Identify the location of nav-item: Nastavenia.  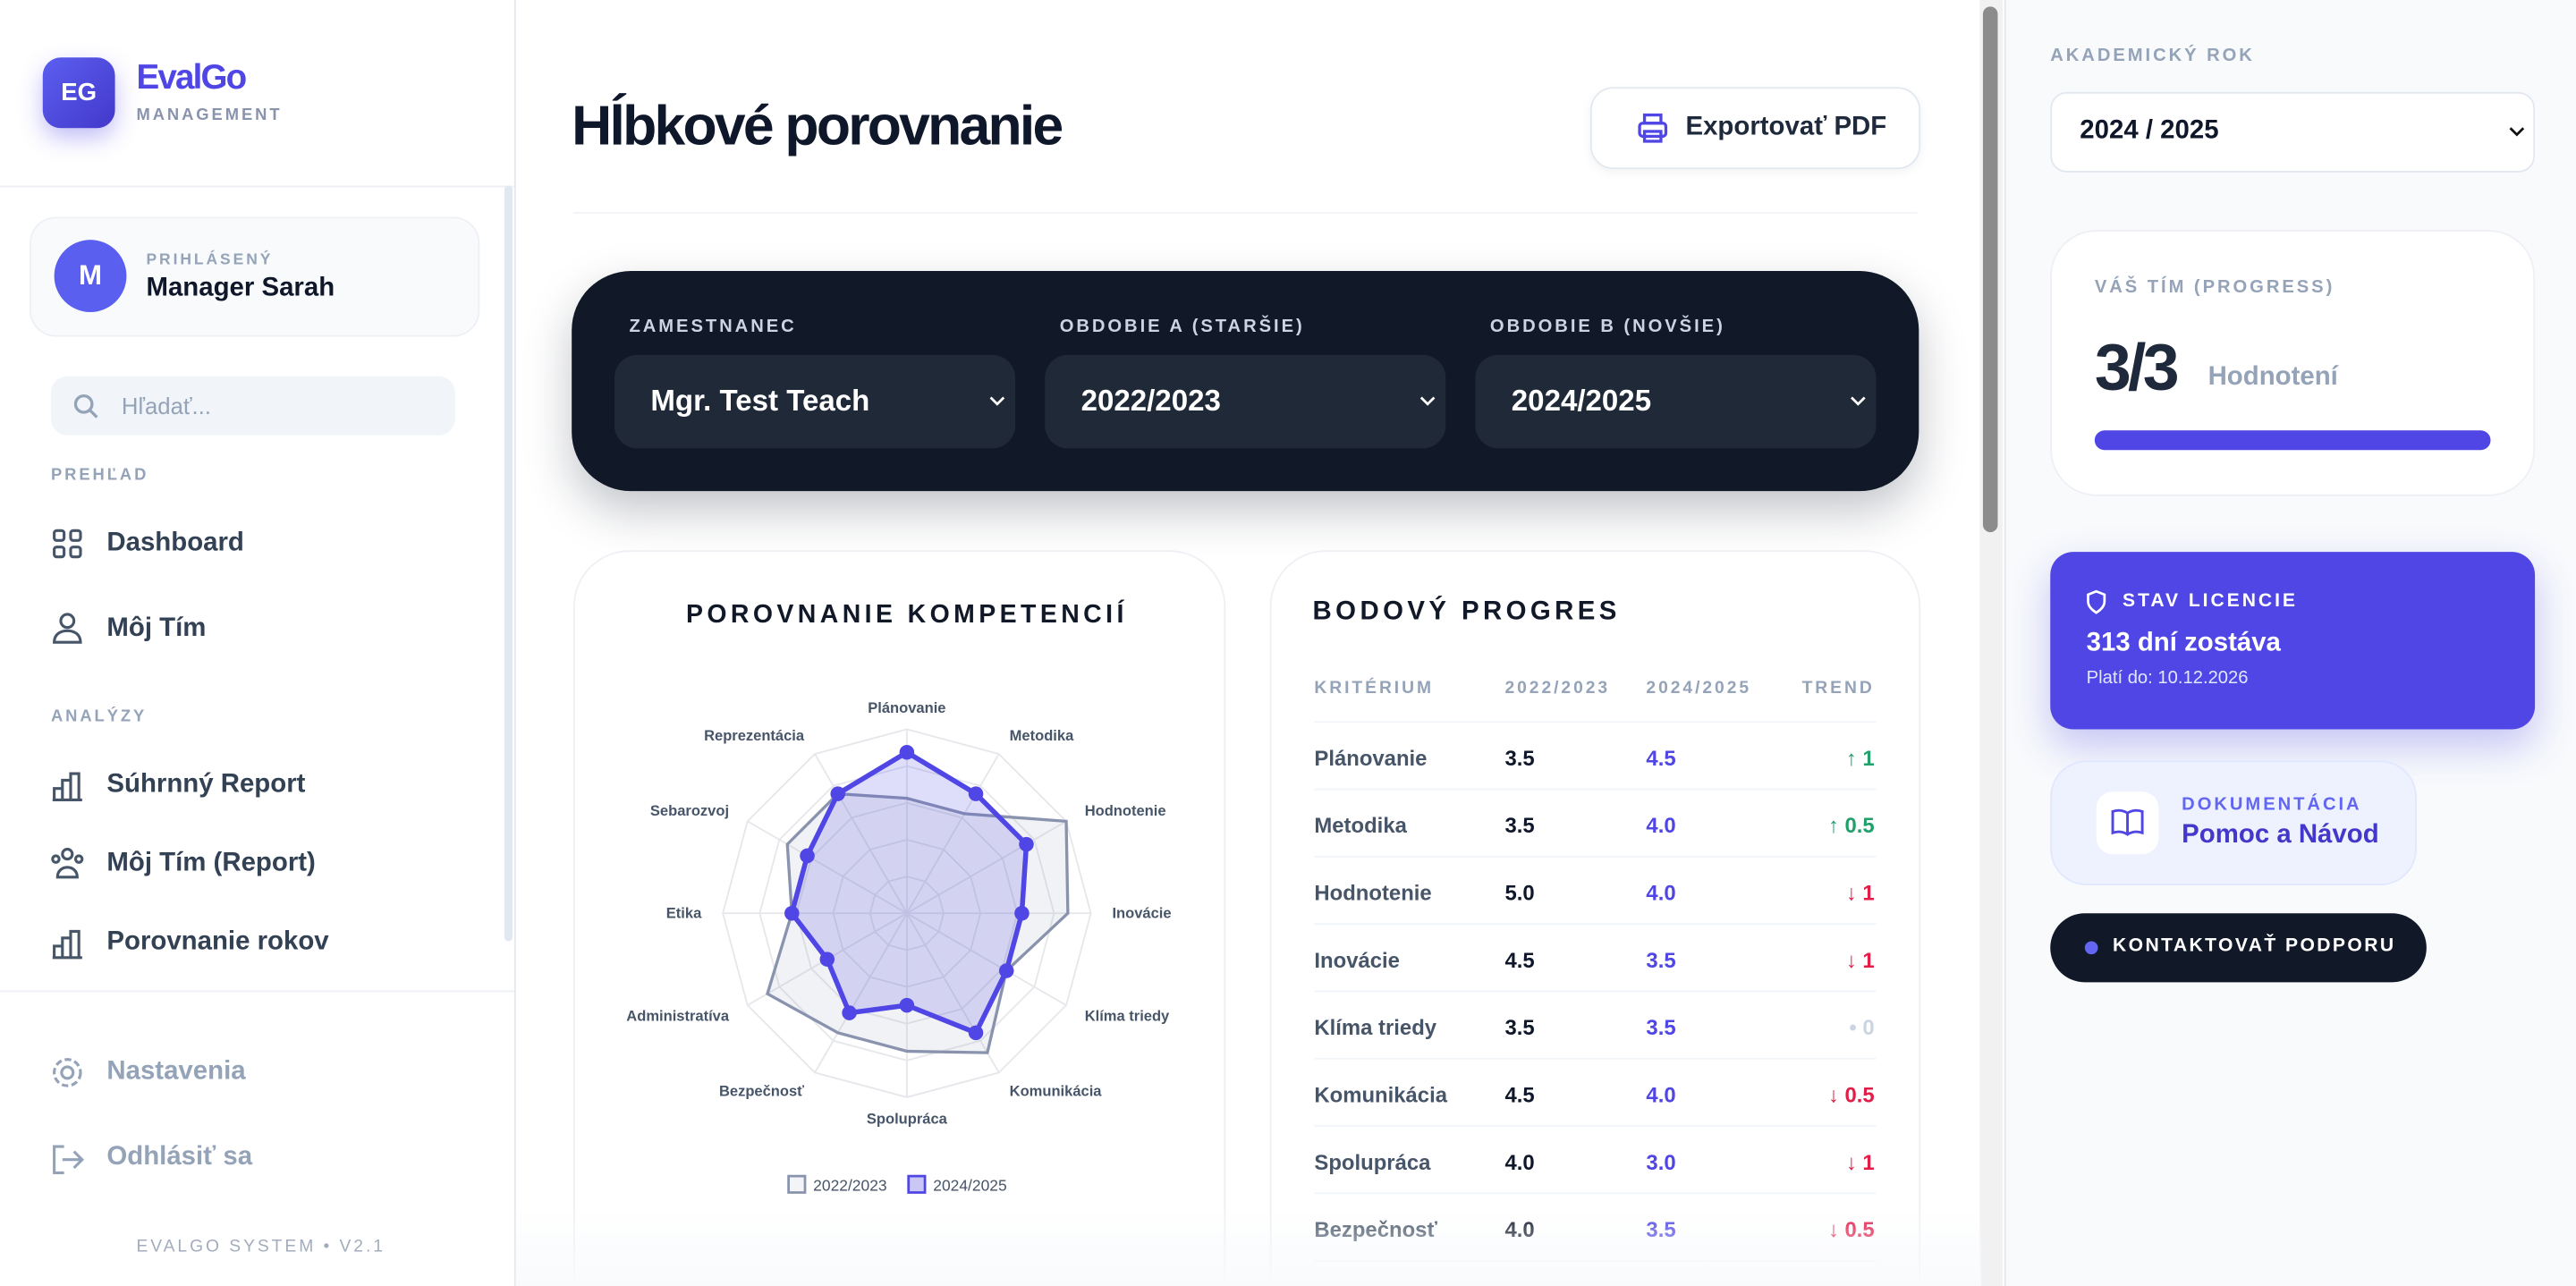
(176, 1072).